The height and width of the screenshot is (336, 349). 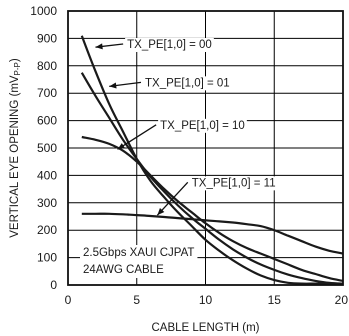 I want to click on x-axis-title: CABLE LENGTH (m), so click(x=206, y=328).